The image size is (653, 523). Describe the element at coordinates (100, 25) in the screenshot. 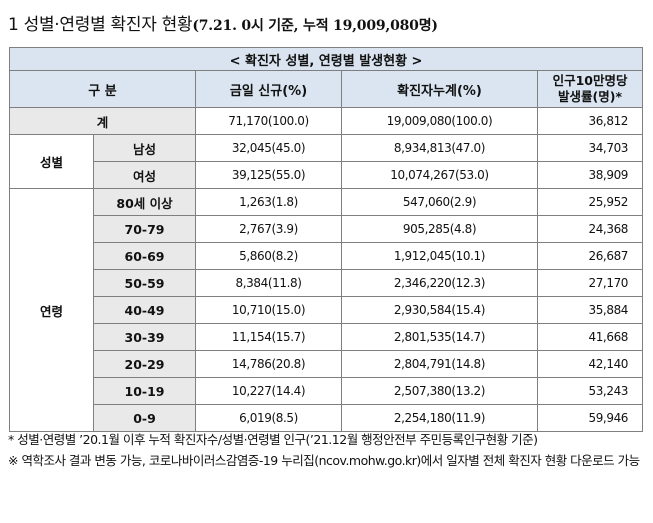

I see `title-main: 1 성별·연령별 확진자 현황` at that location.